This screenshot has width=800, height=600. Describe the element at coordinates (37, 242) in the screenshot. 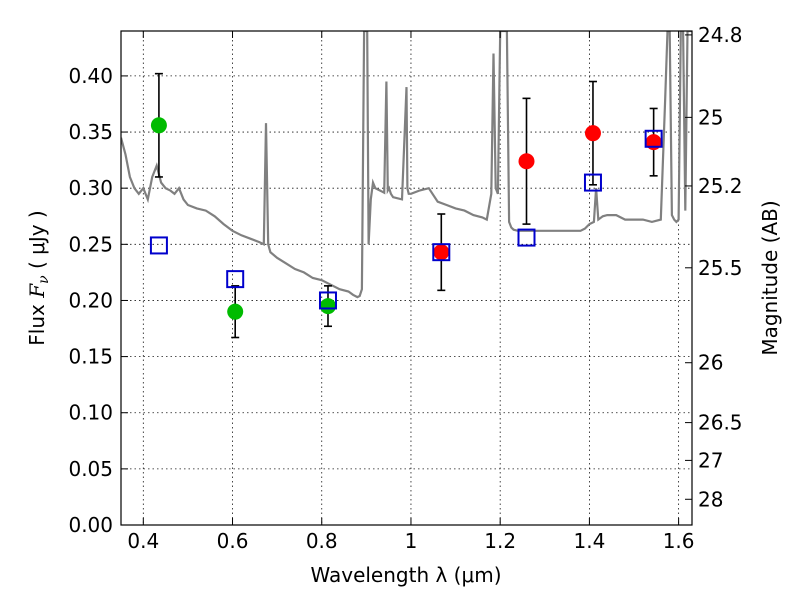

I see `y-axis-label-suffix: ( μJy )` at that location.